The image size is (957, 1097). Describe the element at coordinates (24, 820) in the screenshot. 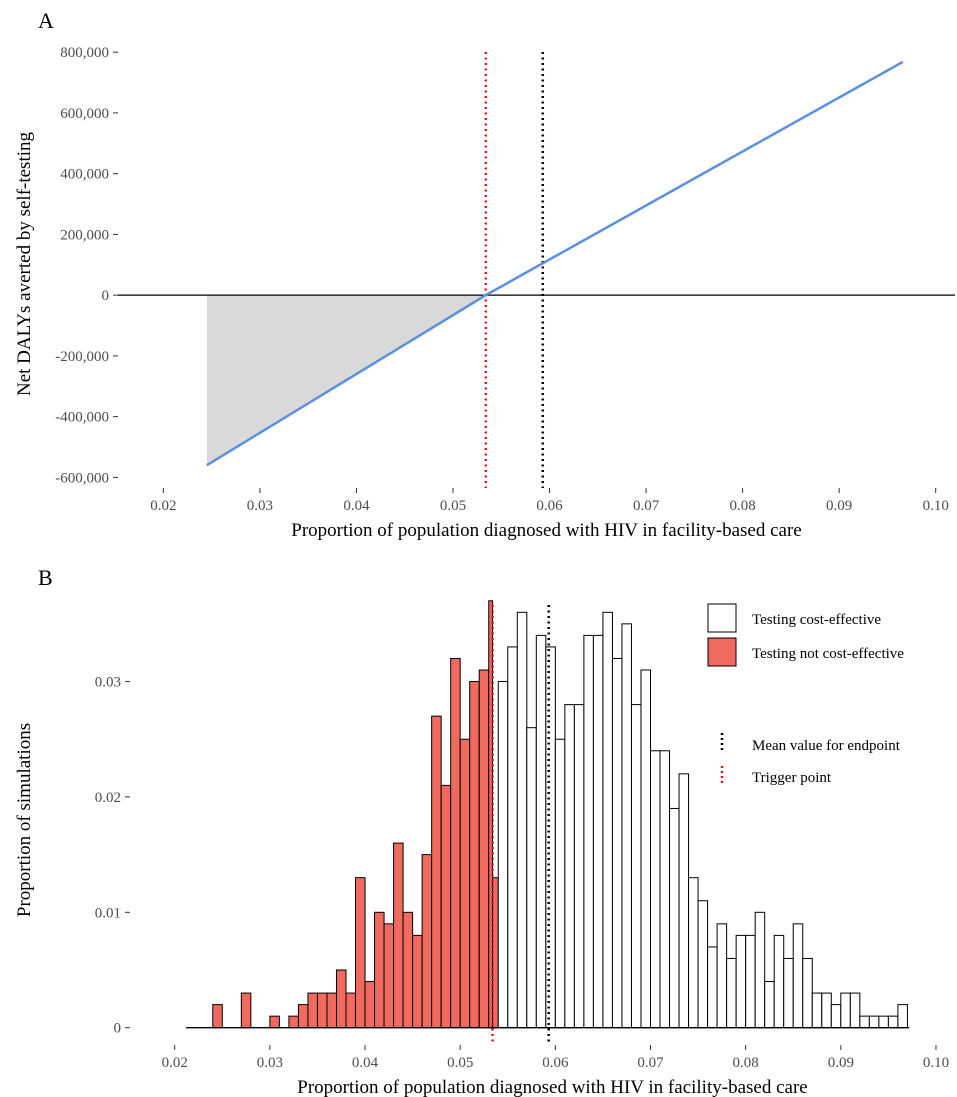

I see `y-axis-title: Proportion of simulations` at that location.